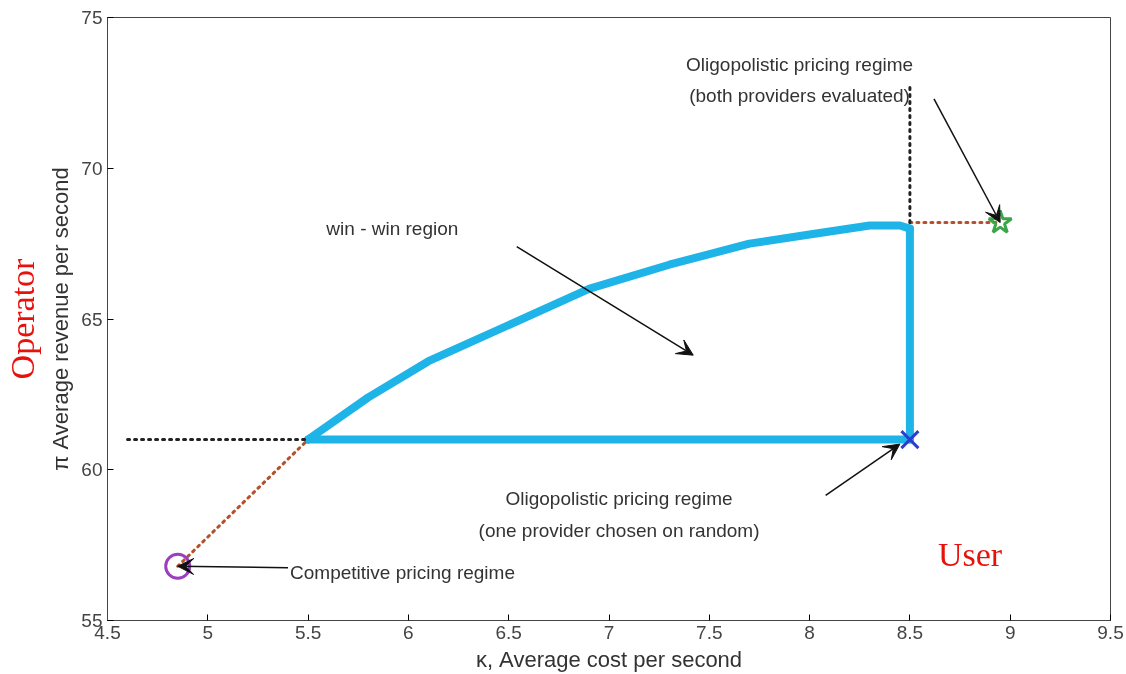 This screenshot has width=1126, height=674. What do you see at coordinates (609, 632) in the screenshot?
I see `x-tick-label: 7` at bounding box center [609, 632].